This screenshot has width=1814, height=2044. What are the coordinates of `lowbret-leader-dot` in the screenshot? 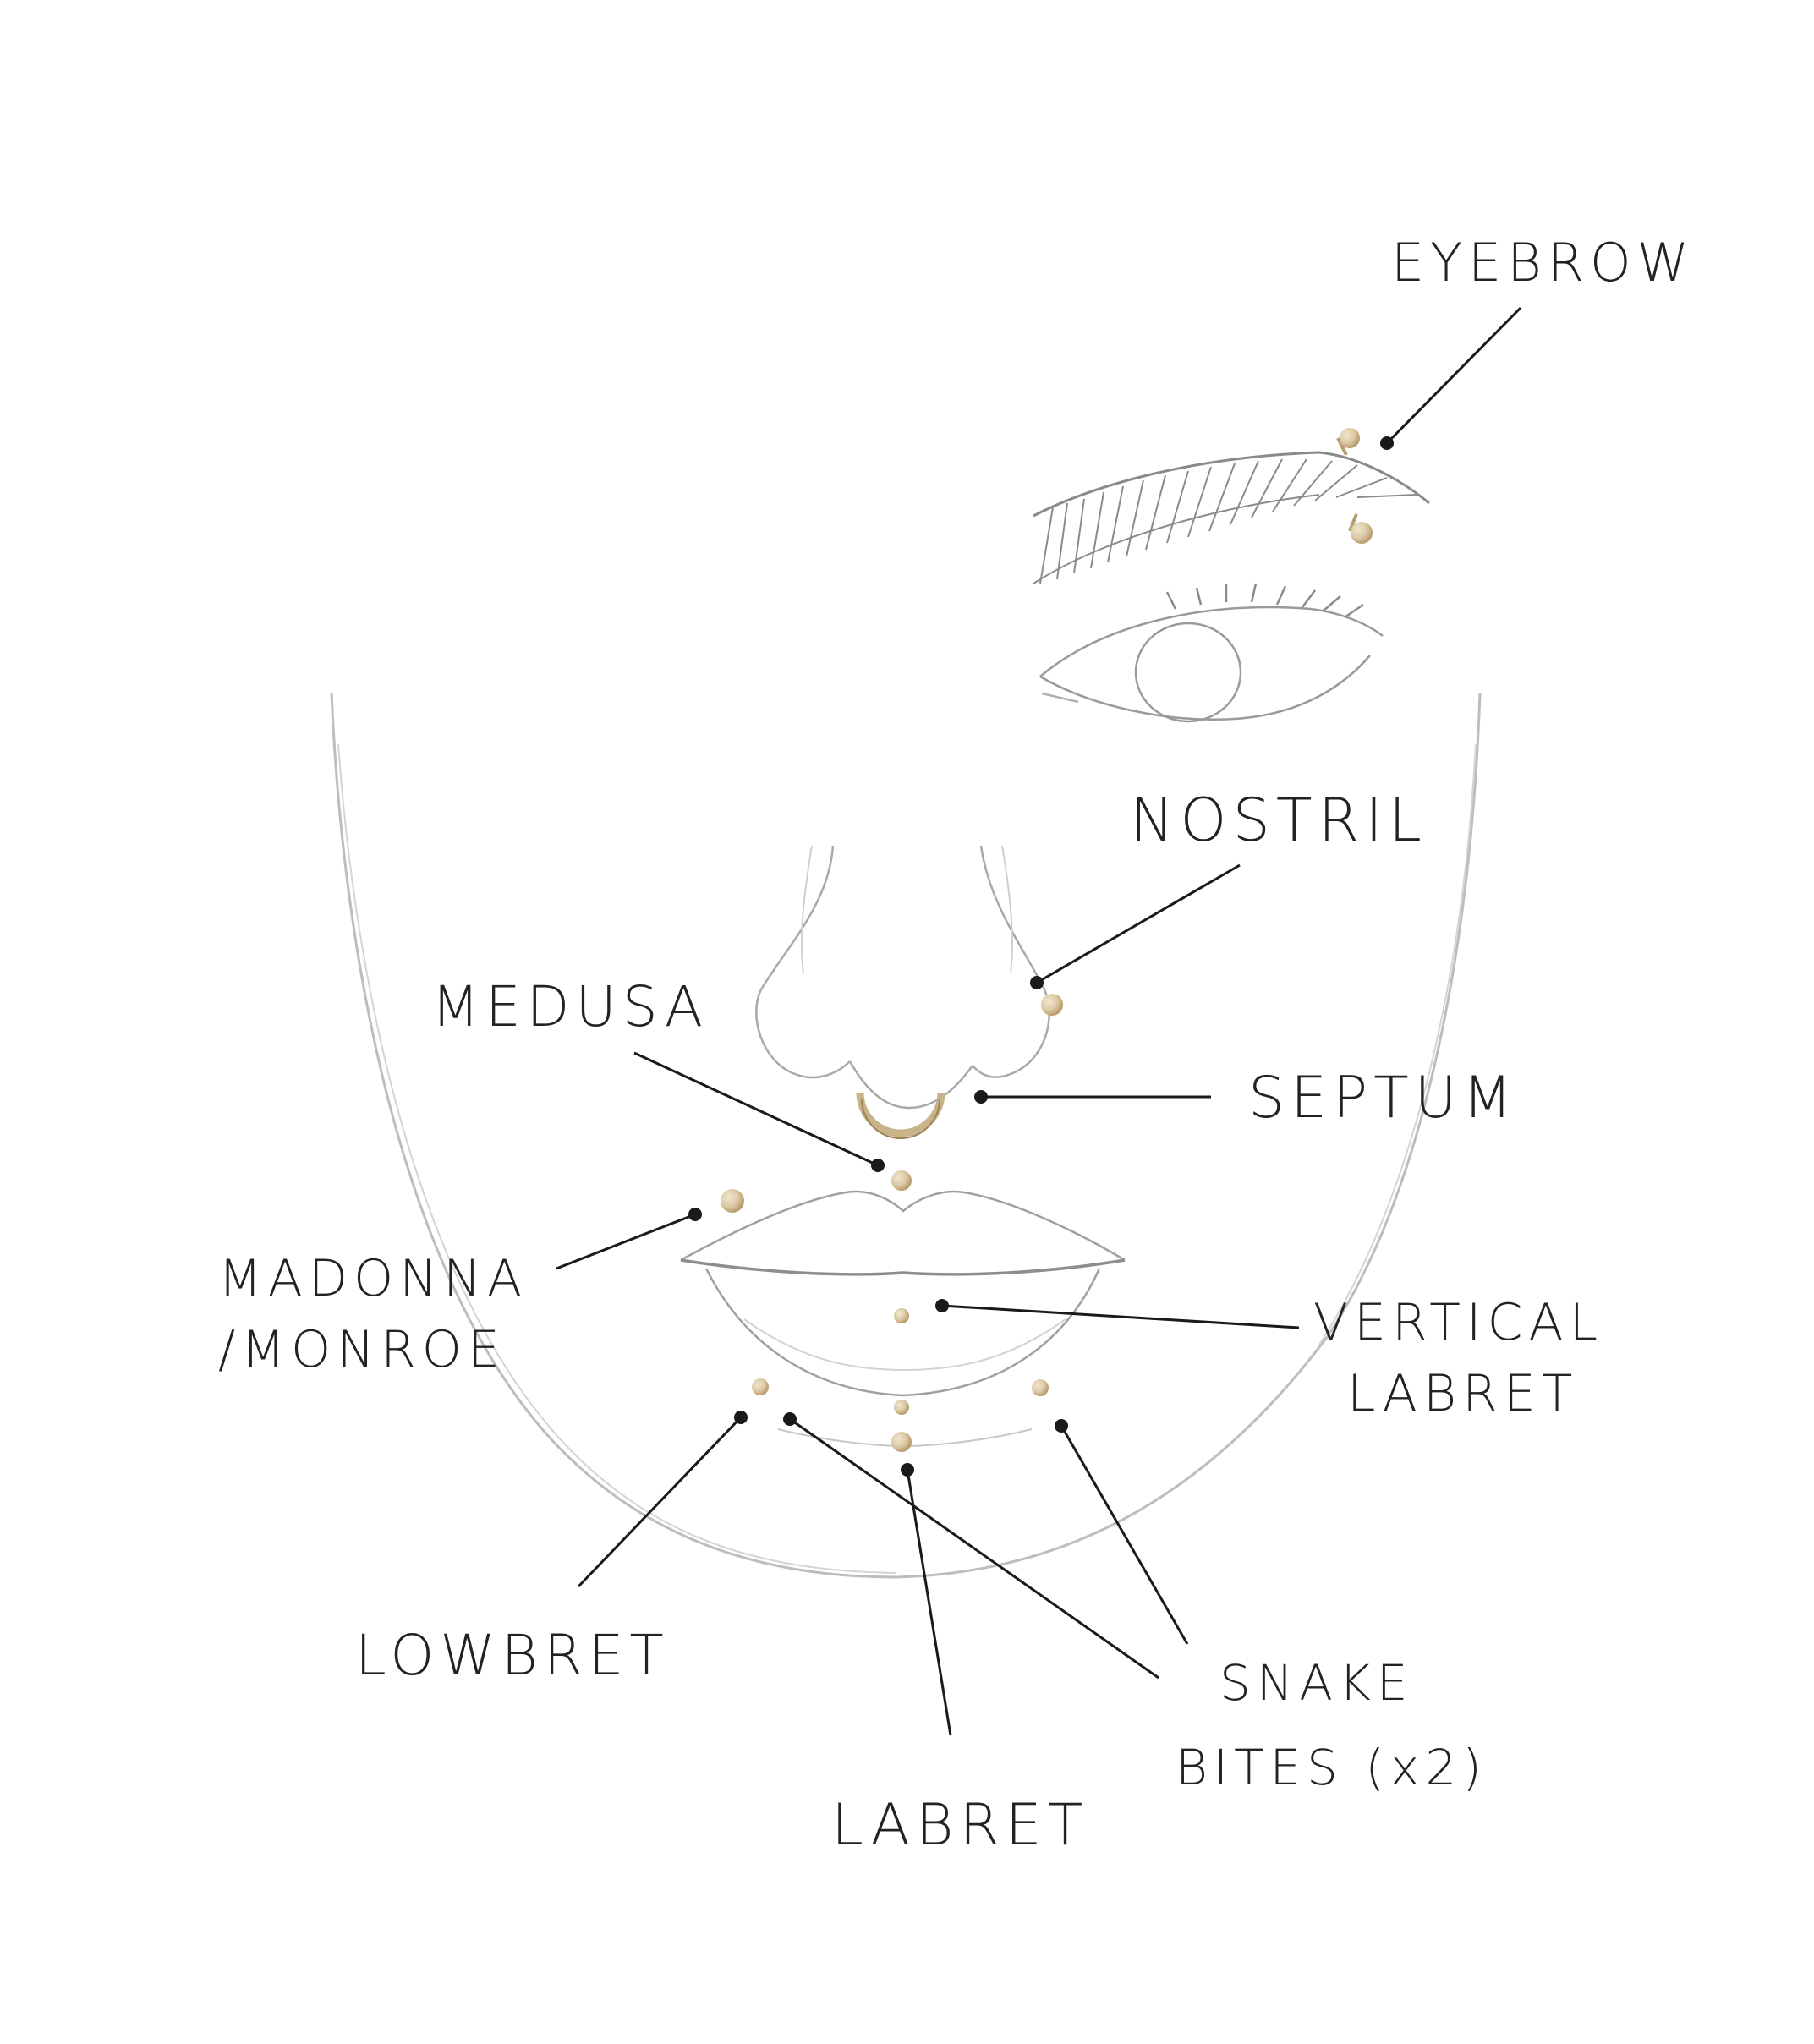 It's located at (741, 1417).